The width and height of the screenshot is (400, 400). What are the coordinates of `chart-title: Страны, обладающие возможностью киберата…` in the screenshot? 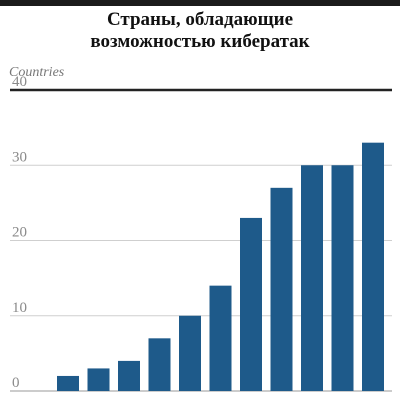 It's located at (200, 31).